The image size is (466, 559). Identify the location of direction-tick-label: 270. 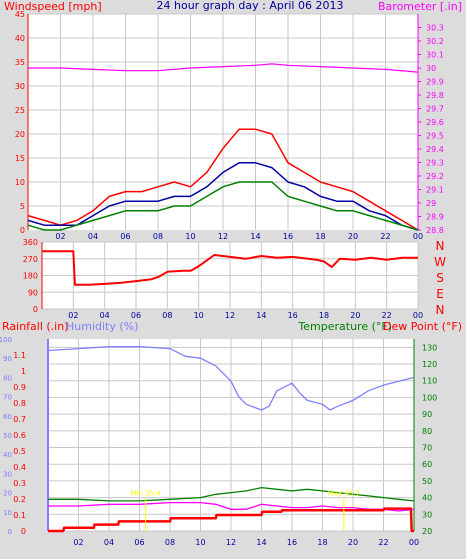
(30, 259).